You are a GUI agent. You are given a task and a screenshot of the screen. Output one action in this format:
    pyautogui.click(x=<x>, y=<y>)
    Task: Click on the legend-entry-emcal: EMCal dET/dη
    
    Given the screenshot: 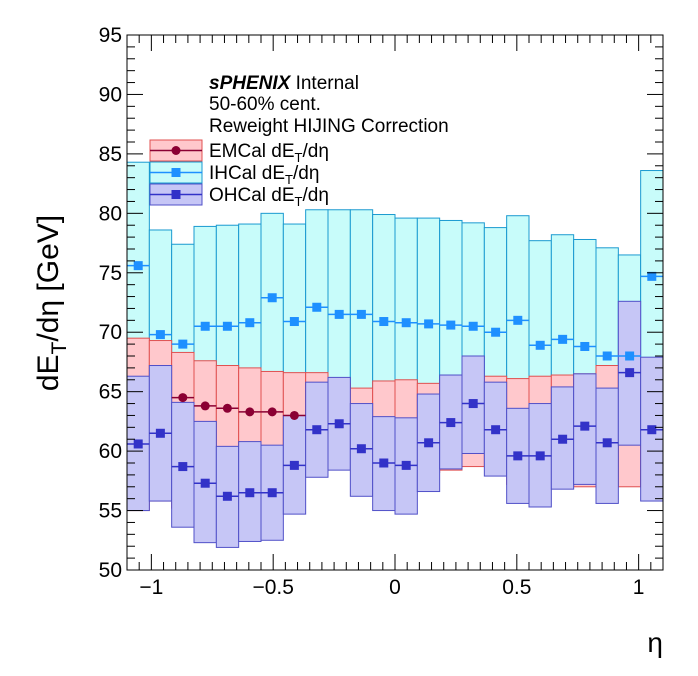 What is the action you would take?
    pyautogui.click(x=239, y=152)
    